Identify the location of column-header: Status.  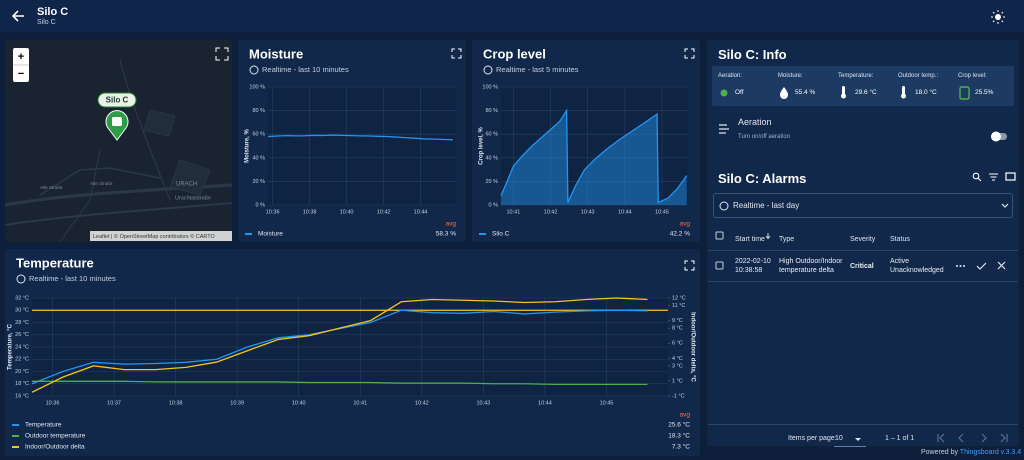
(900, 239).